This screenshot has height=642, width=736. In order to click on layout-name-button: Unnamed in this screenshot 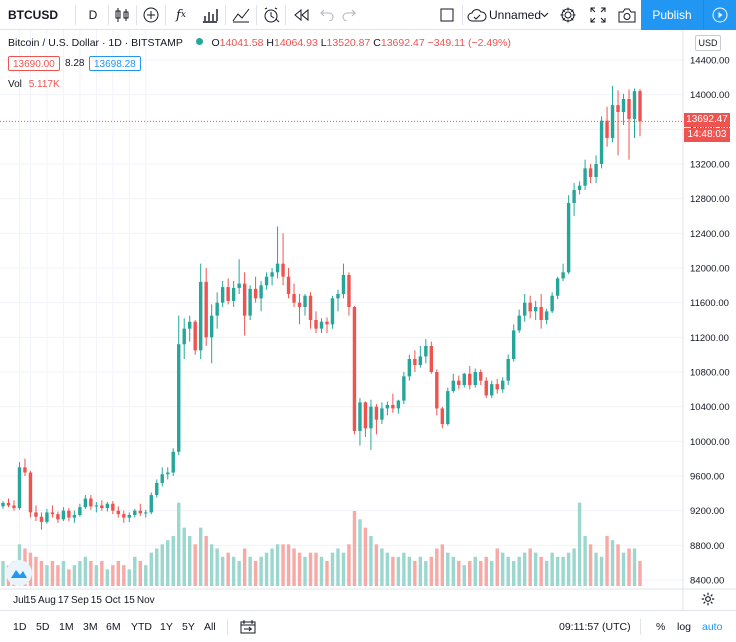, I will do `click(515, 15)`.